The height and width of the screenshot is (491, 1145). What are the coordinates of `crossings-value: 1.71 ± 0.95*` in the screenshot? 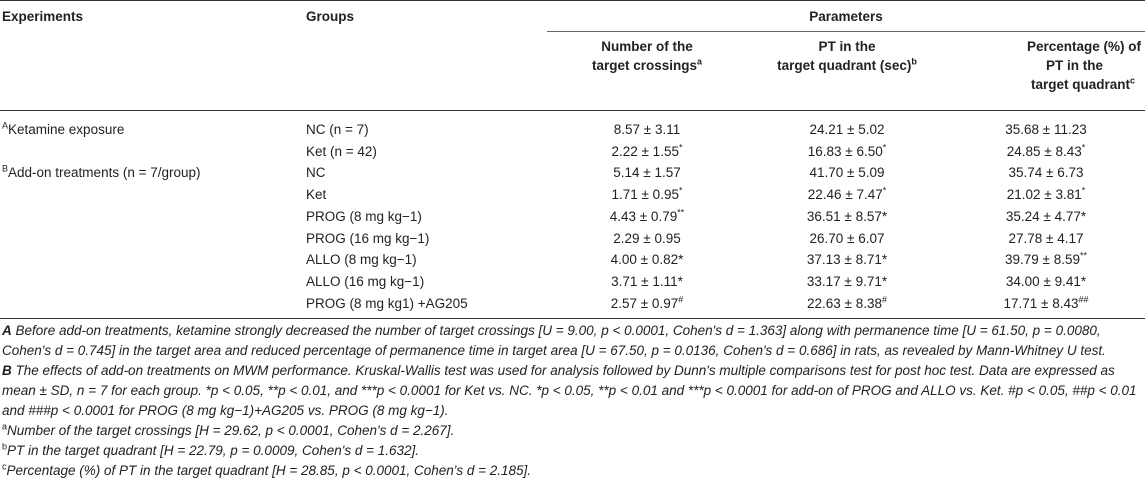 It's located at (647, 194).